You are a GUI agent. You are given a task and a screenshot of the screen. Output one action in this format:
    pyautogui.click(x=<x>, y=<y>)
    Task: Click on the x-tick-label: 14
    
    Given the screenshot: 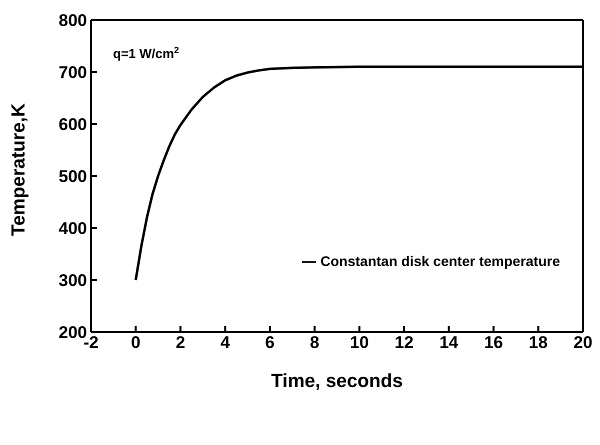 What is the action you would take?
    pyautogui.click(x=449, y=342)
    